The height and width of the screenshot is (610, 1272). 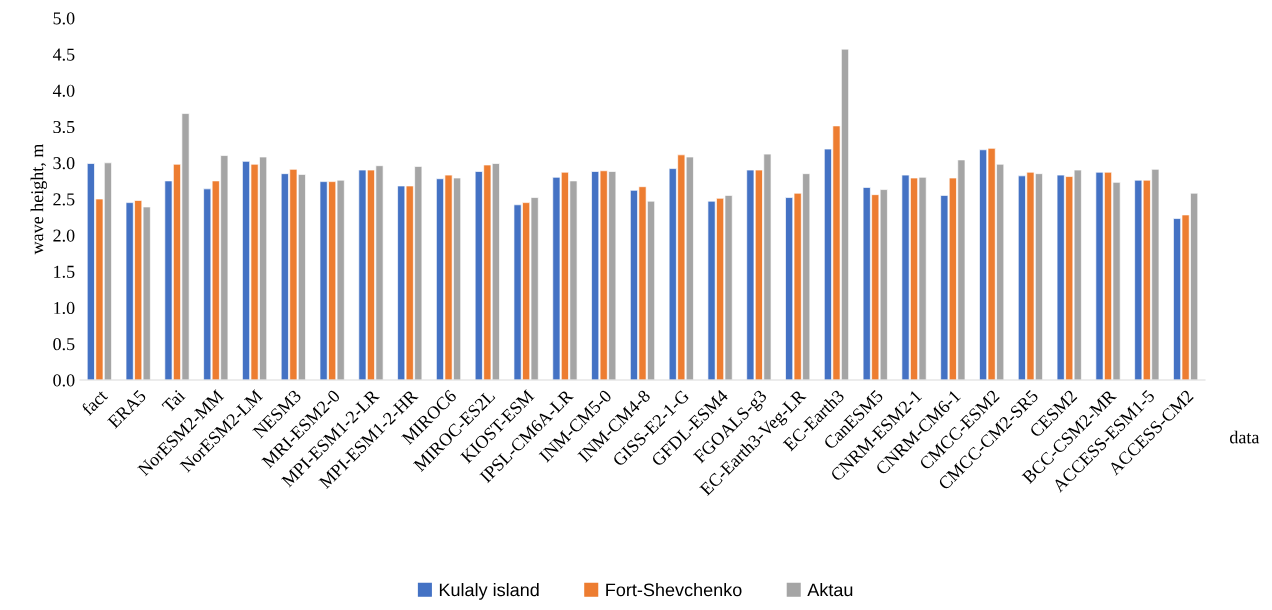 What do you see at coordinates (674, 590) in the screenshot?
I see `legend-label: Fort-Shevchenko` at bounding box center [674, 590].